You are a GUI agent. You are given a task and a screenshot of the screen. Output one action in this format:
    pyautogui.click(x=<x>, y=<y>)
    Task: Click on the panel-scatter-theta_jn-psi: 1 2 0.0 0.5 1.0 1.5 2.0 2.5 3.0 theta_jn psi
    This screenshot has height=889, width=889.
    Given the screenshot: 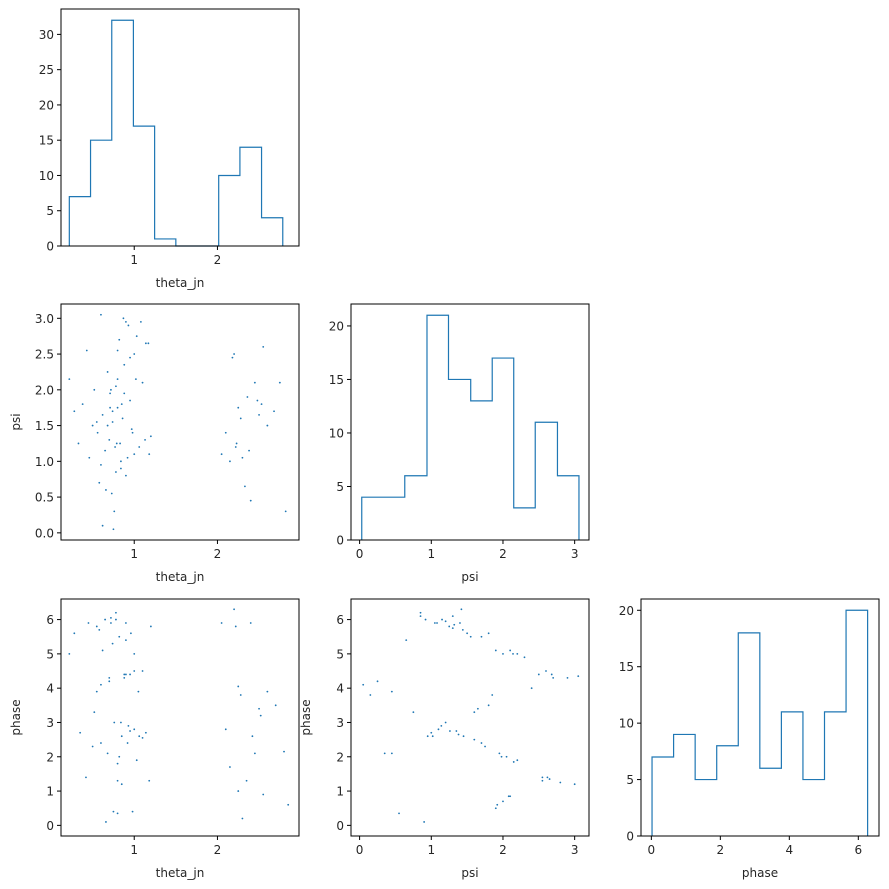 What is the action you would take?
    pyautogui.click(x=154, y=443)
    